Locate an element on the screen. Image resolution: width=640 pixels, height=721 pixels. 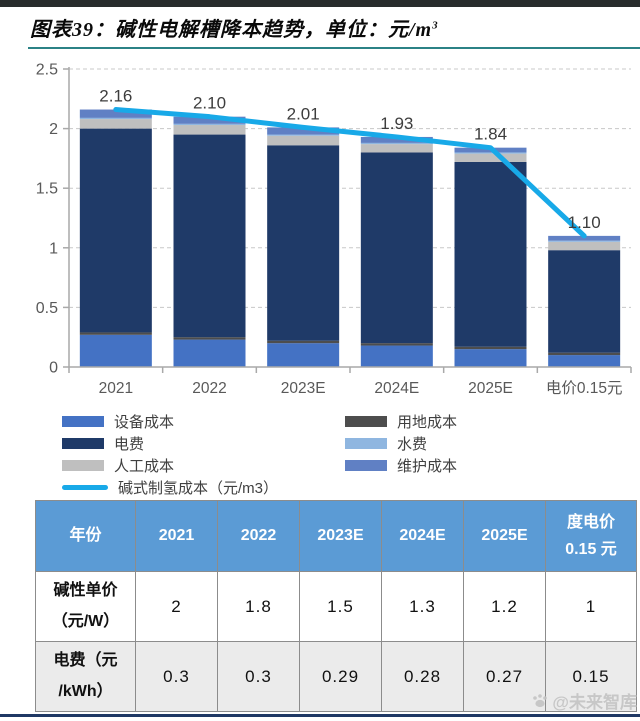
bottom-rule is located at coordinates (320, 715).